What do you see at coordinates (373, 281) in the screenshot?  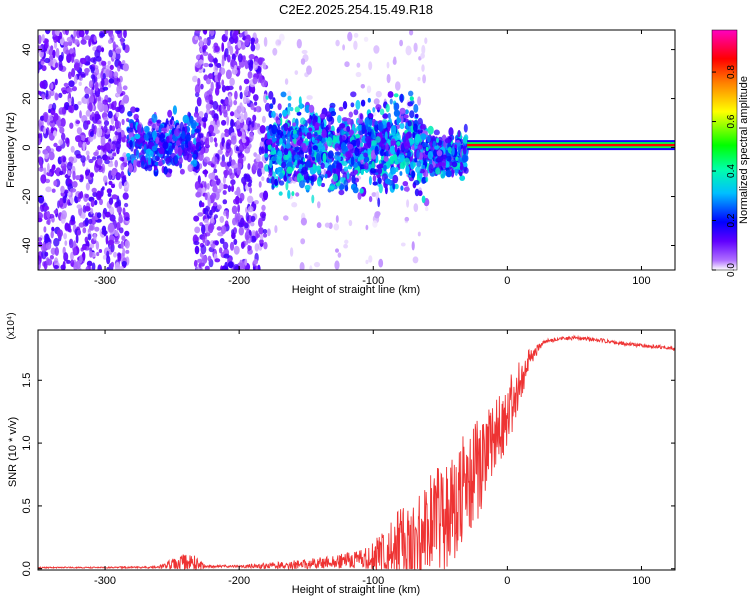 I see `x-tick-label: -100` at bounding box center [373, 281].